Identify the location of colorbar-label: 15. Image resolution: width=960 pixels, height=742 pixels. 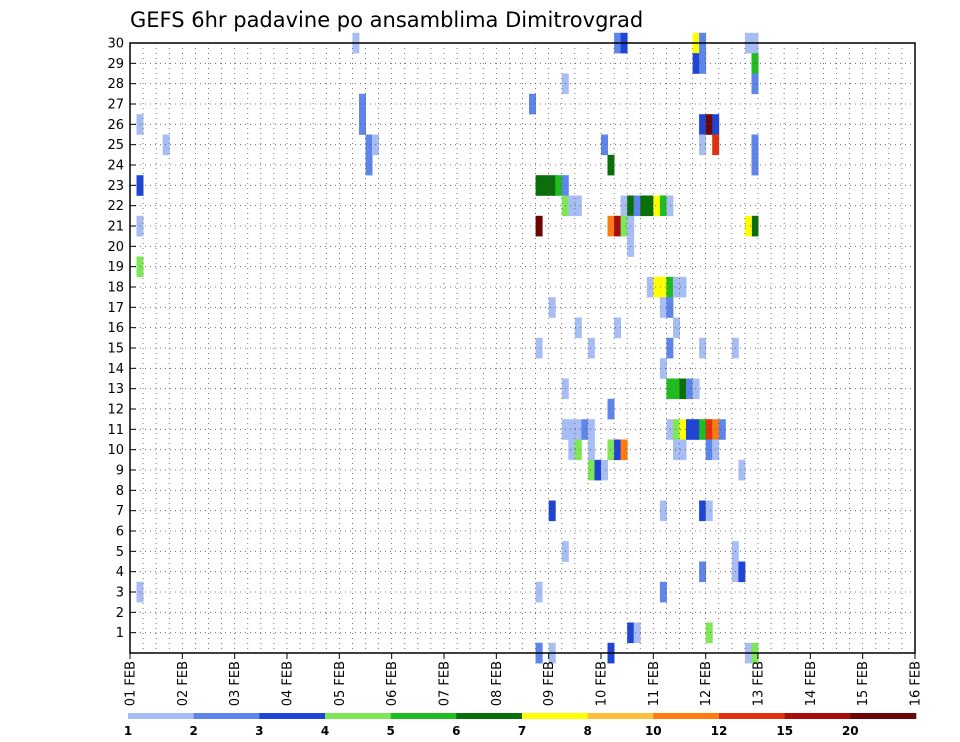
(784, 731).